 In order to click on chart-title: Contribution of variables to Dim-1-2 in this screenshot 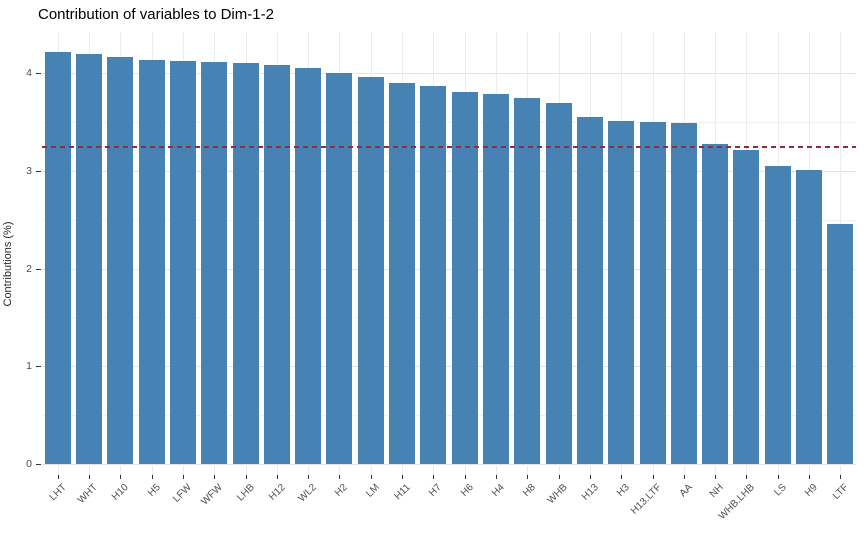, I will do `click(156, 14)`.